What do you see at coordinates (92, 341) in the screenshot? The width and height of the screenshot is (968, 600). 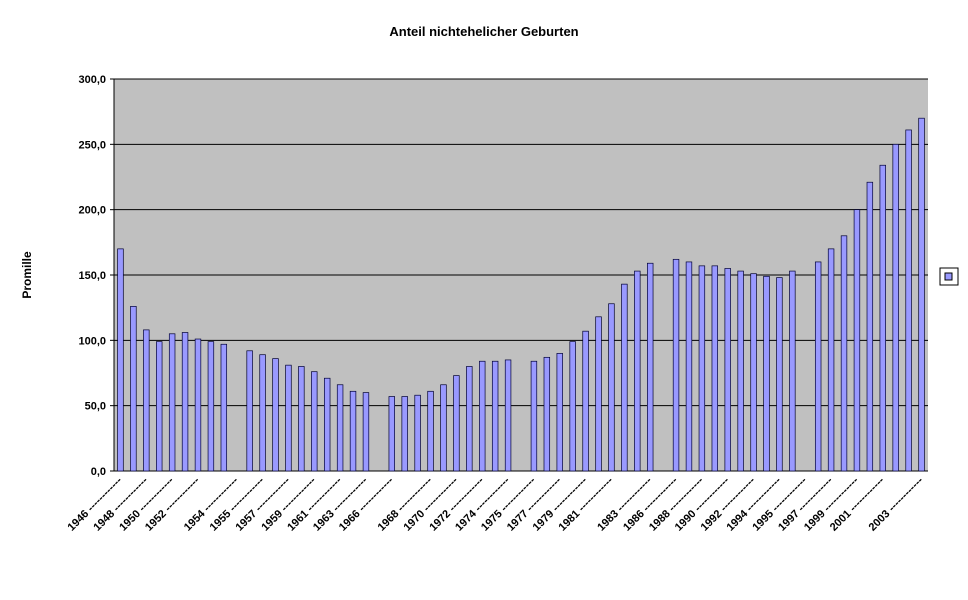 I see `y-tick-label: 100,0` at bounding box center [92, 341].